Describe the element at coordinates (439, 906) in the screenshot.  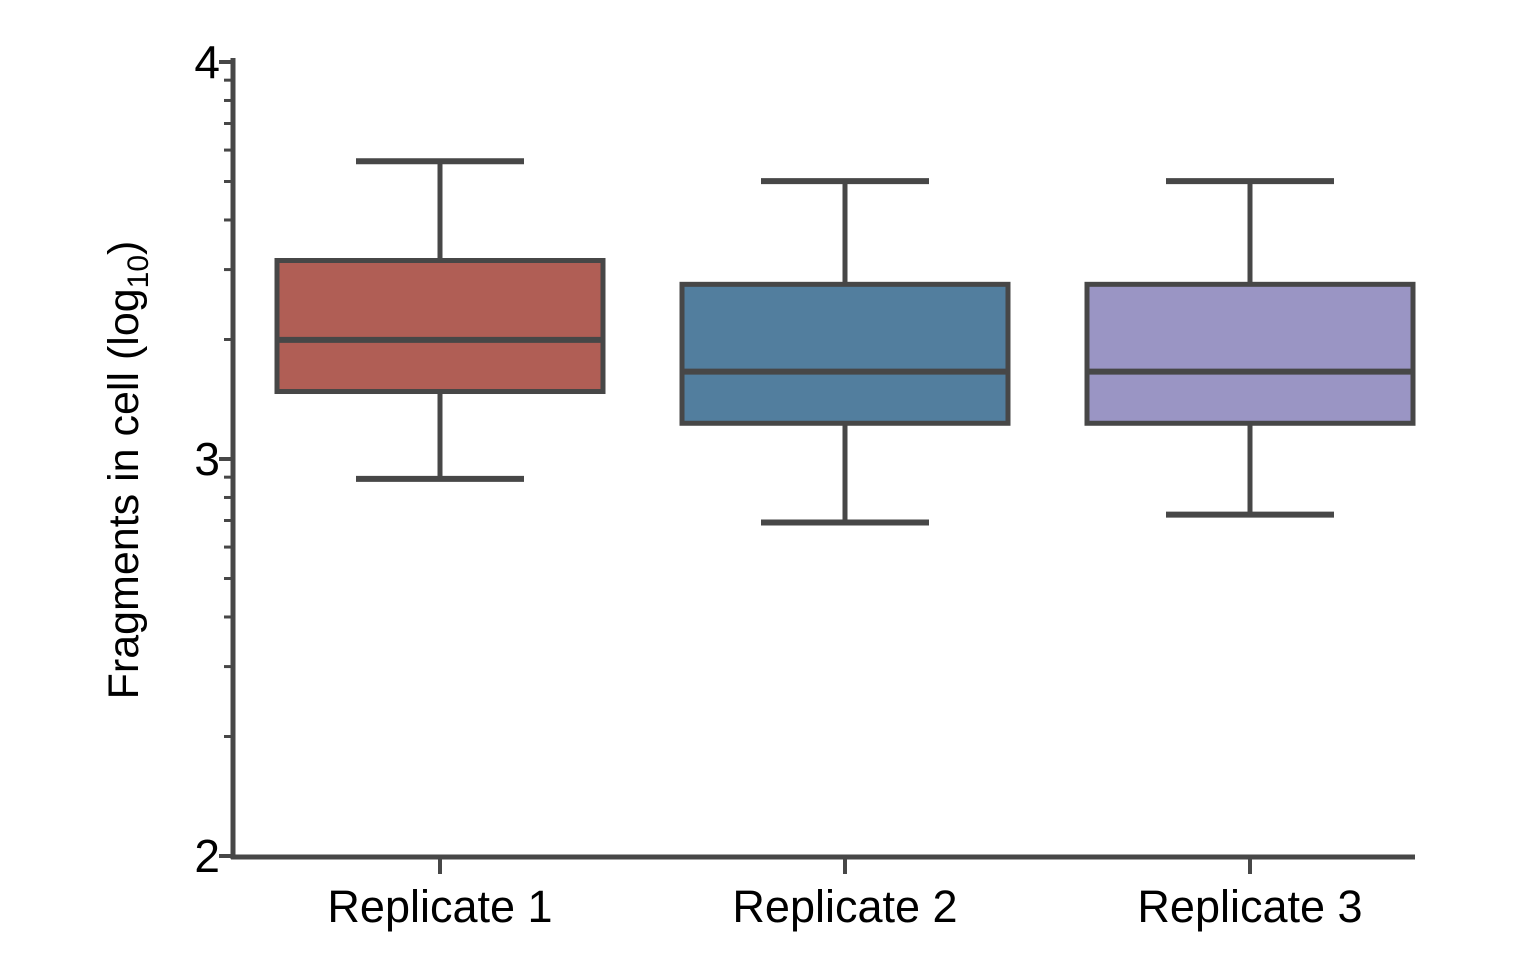
I see `x-category-label: Replicate 1` at that location.